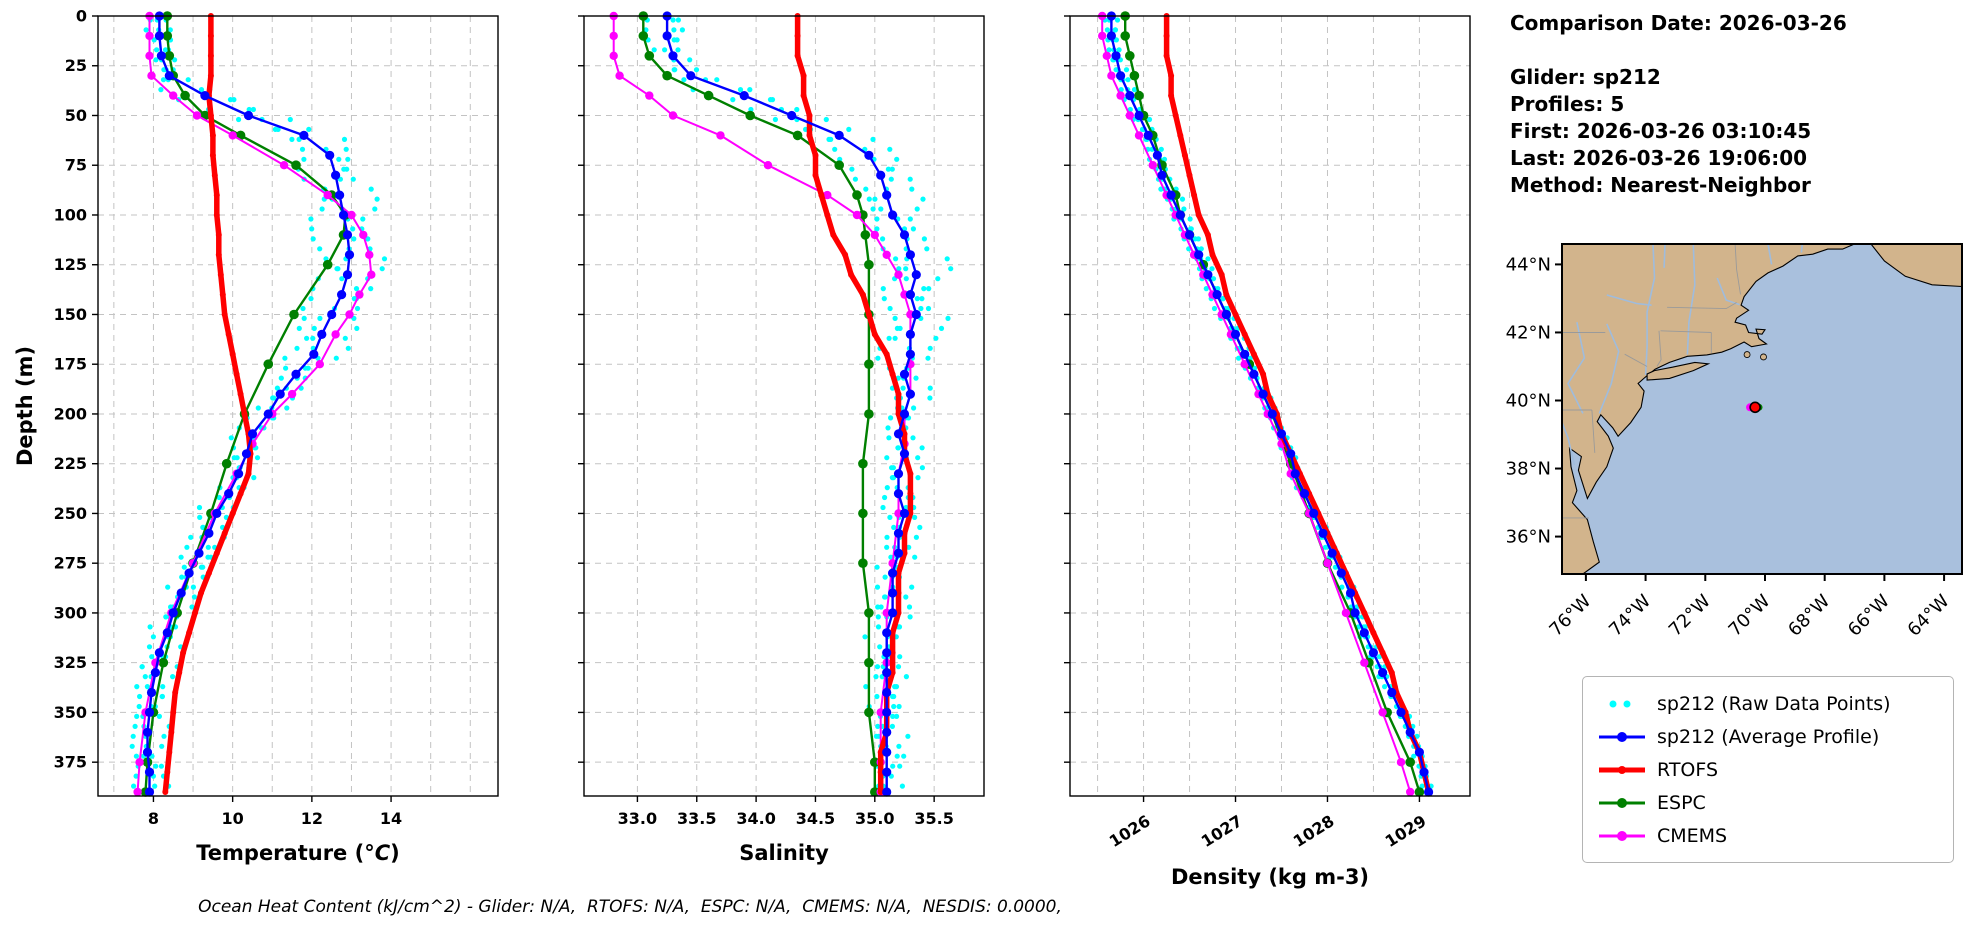 Image resolution: width=1978 pixels, height=934 pixels. Describe the element at coordinates (70, 463) in the screenshot. I see `svg-text: 225` at that location.